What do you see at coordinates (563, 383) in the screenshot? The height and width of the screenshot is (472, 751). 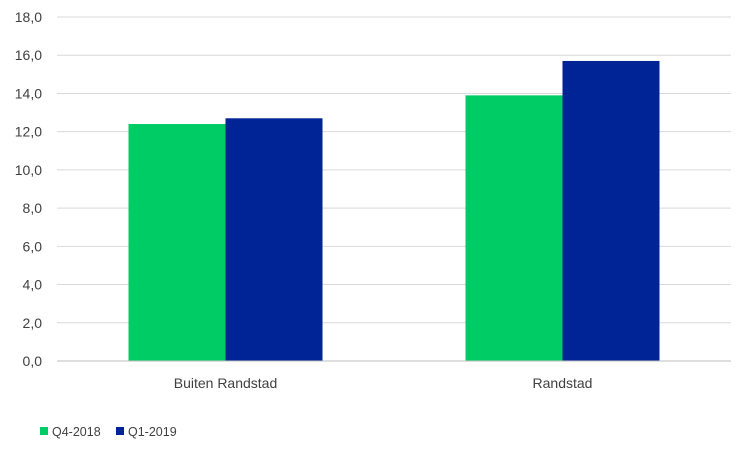 I see `x-category-label: Randstad` at bounding box center [563, 383].